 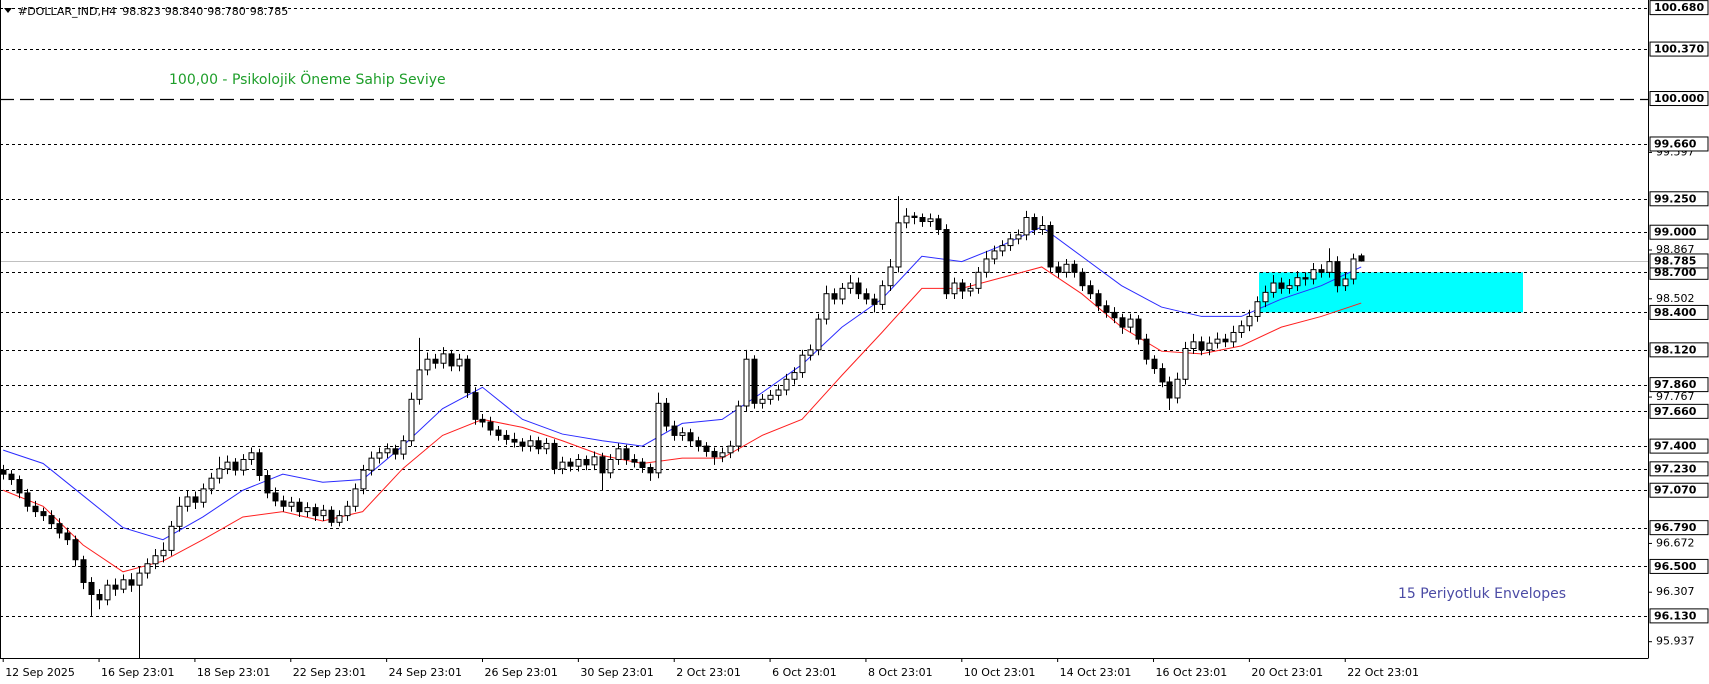 What do you see at coordinates (40, 672) in the screenshot?
I see `x-tick-label: 12 Sep 2025` at bounding box center [40, 672].